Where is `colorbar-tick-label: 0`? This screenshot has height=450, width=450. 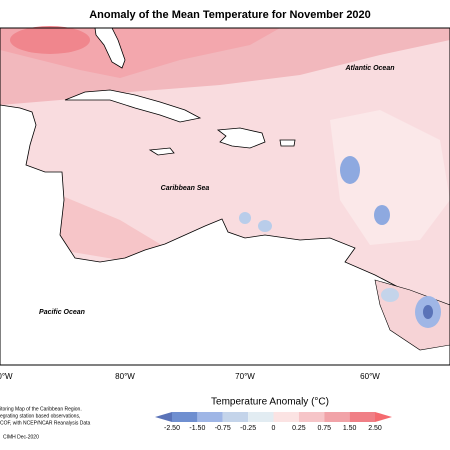 colorbar-tick-label: 0 is located at coordinates (274, 428).